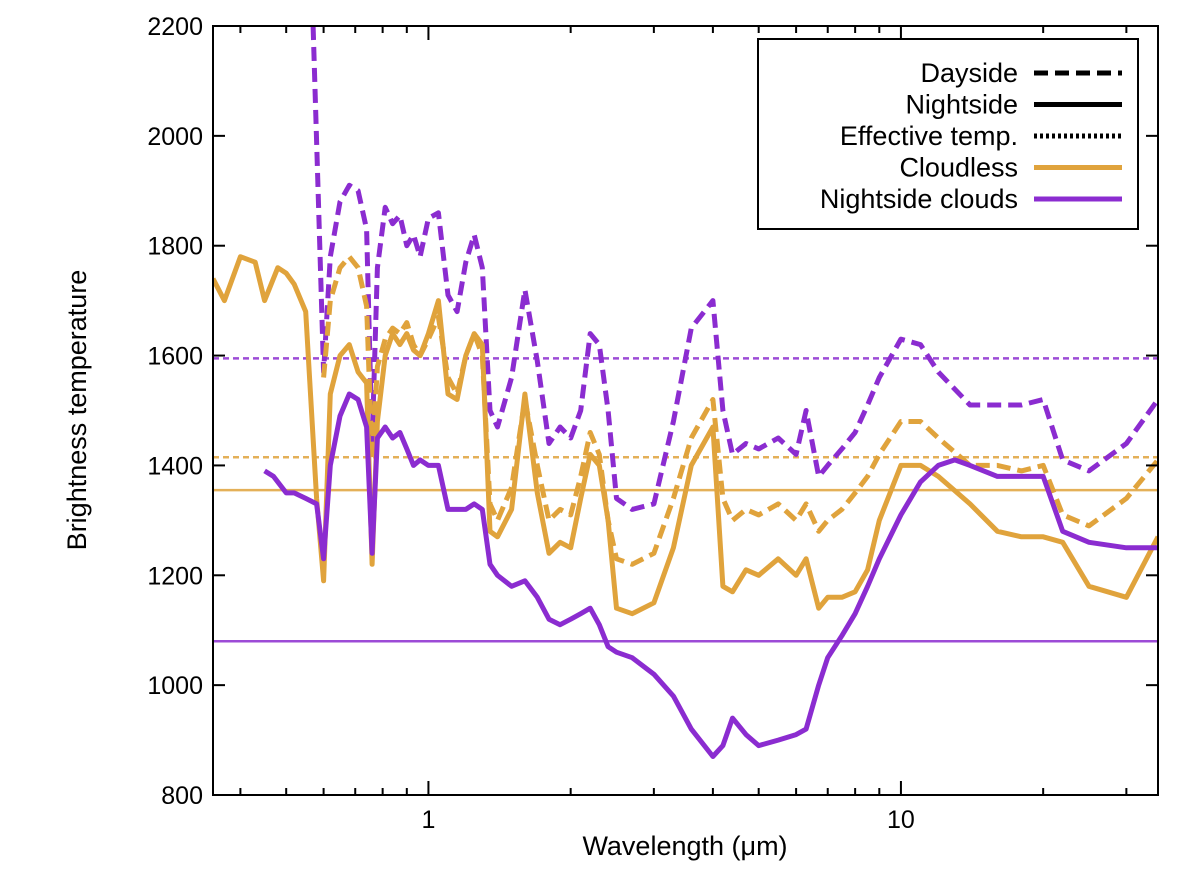 This screenshot has height=879, width=1200. Describe the element at coordinates (958, 168) in the screenshot. I see `legend-label-cloudless: Cloudless` at that location.